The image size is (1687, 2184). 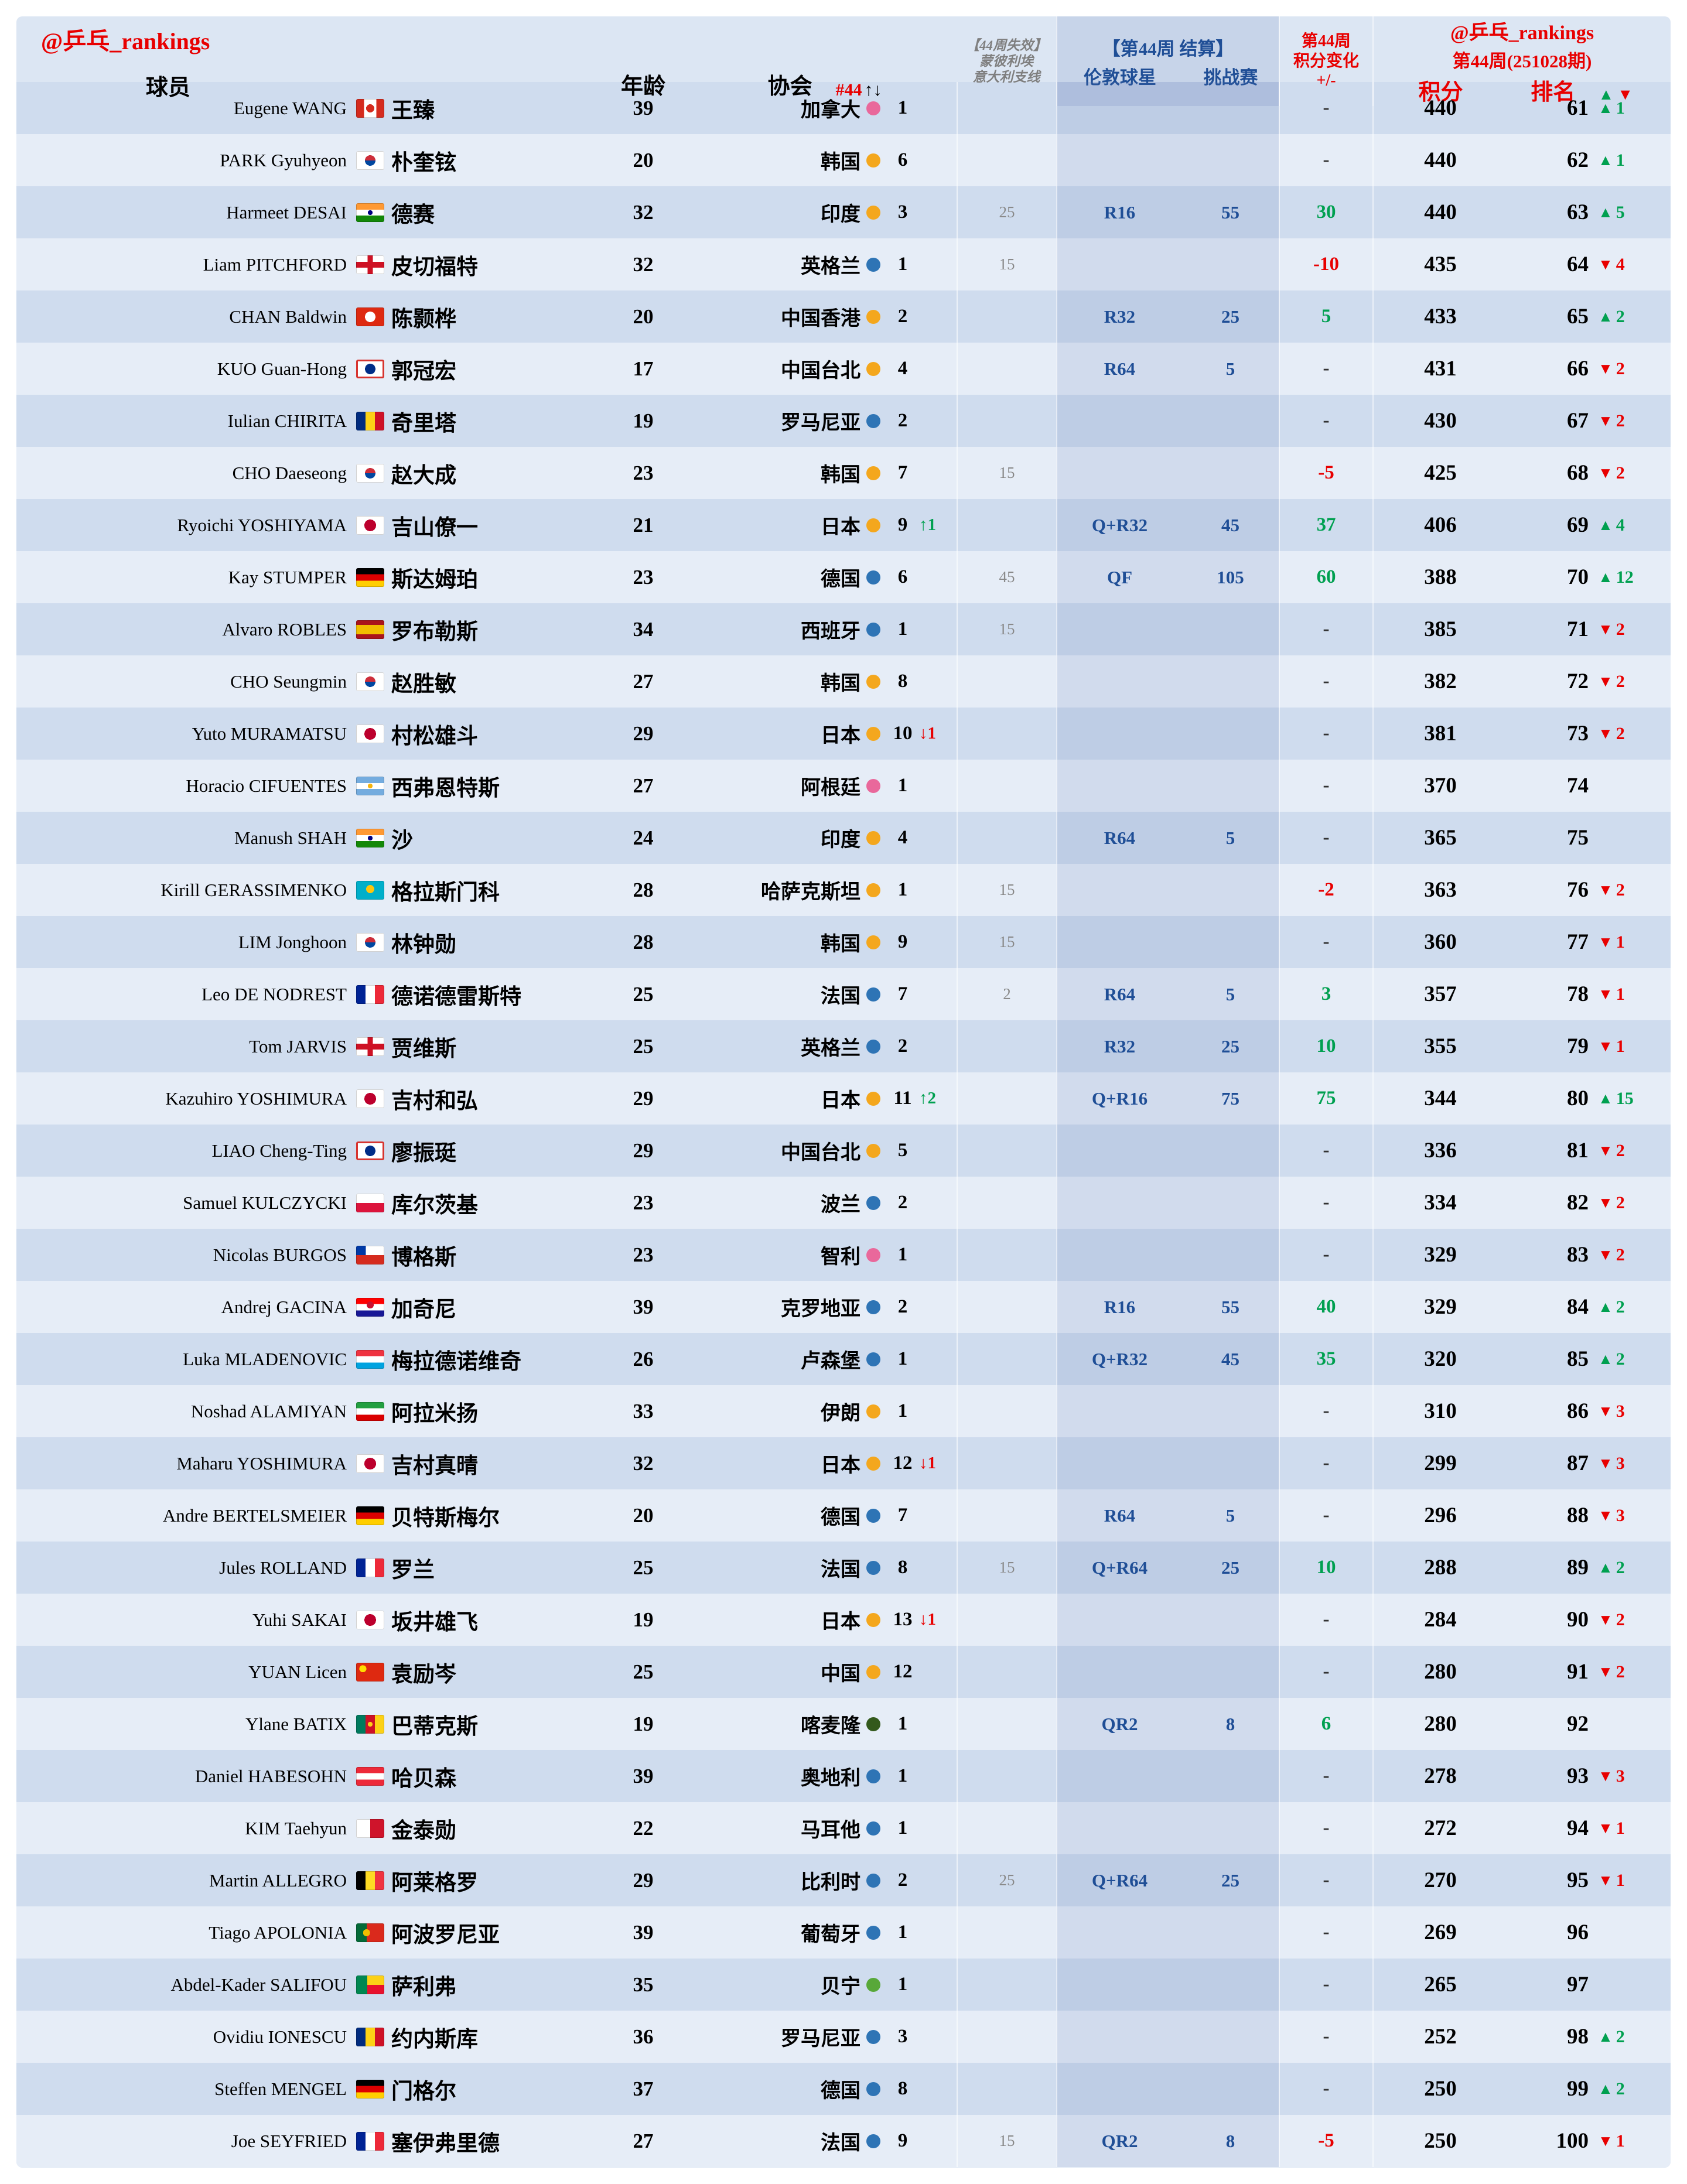 I want to click on total-points-cell: 357, so click(x=1439, y=994).